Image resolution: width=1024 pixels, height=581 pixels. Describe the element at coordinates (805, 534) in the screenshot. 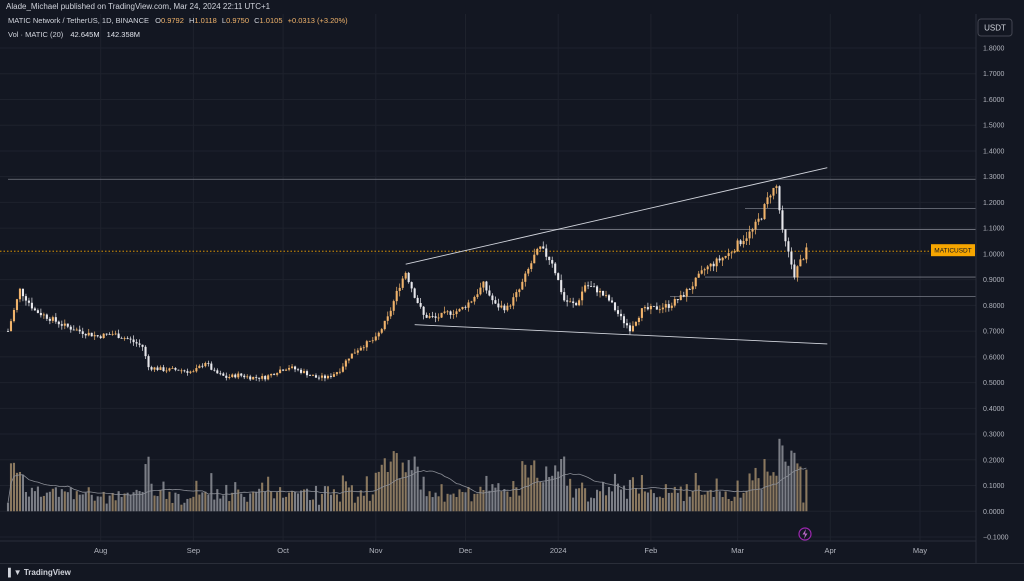

I see `lightning-icon` at that location.